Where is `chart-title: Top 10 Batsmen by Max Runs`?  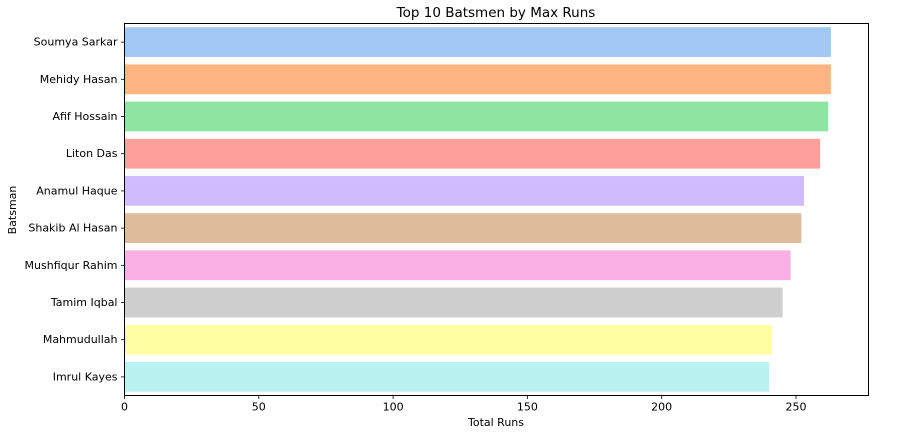 chart-title: Top 10 Batsmen by Max Runs is located at coordinates (496, 13).